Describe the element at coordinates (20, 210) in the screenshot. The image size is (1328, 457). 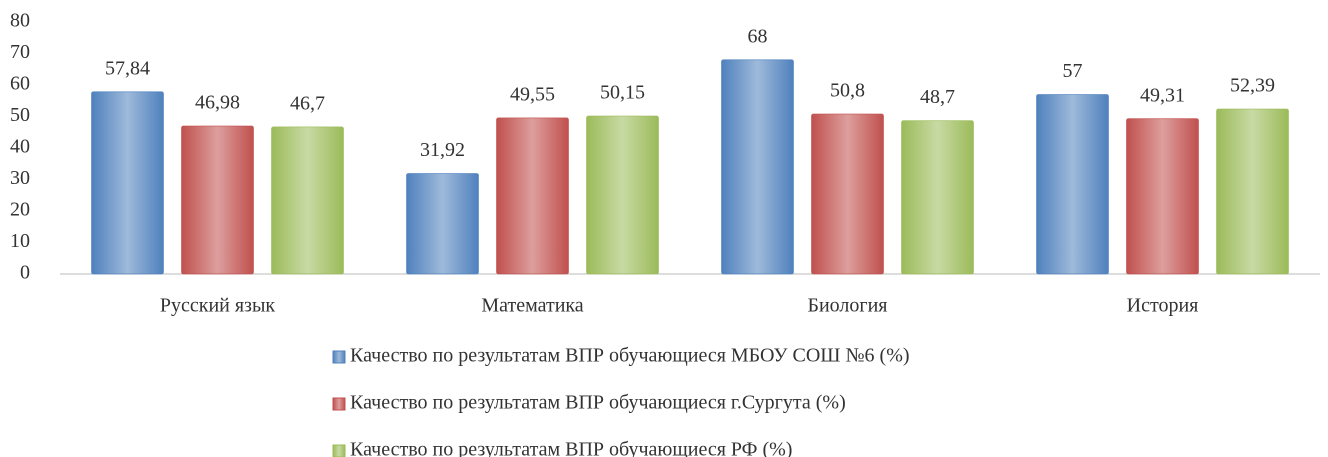
I see `y-tick-label: 20` at that location.